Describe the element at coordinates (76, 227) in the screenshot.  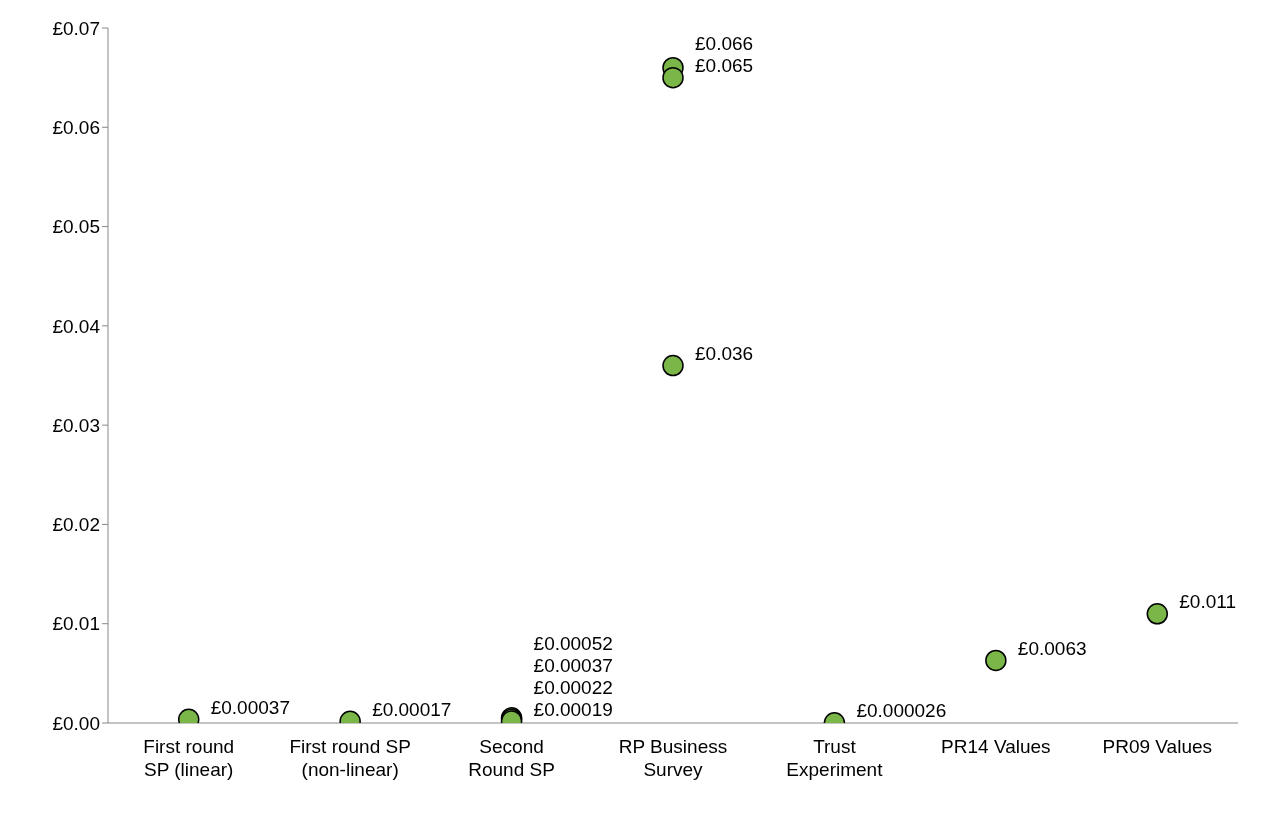
I see `y-tick-label: £0.05` at that location.